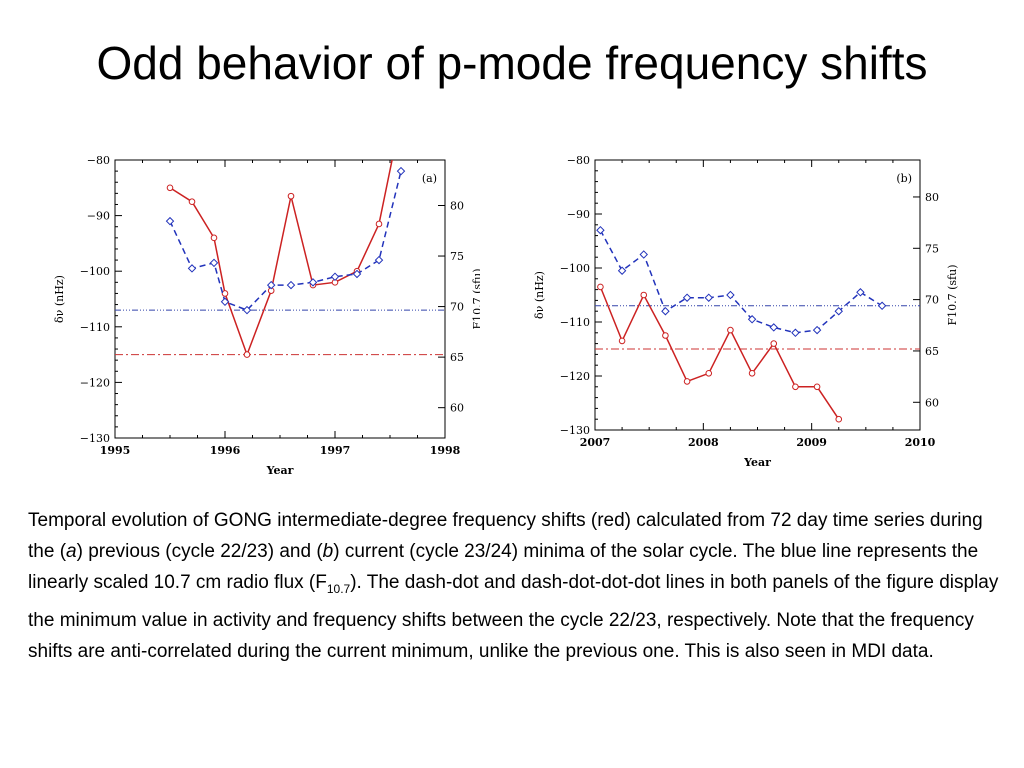 Image resolution: width=1024 pixels, height=768 pixels. Describe the element at coordinates (512, 63) in the screenshot. I see `slide-title: Odd behavior of p-mode frequency shifts` at that location.